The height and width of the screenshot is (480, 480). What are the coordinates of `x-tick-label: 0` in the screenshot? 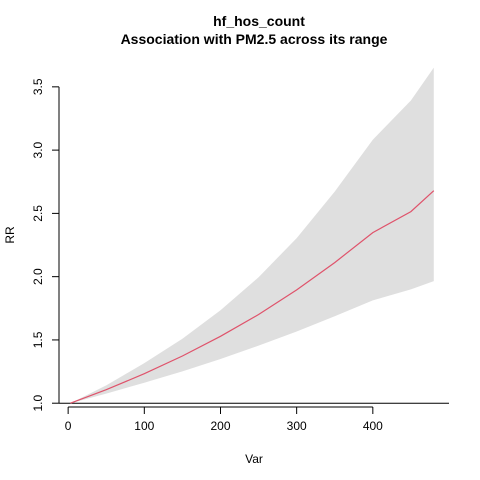 It's located at (68, 426).